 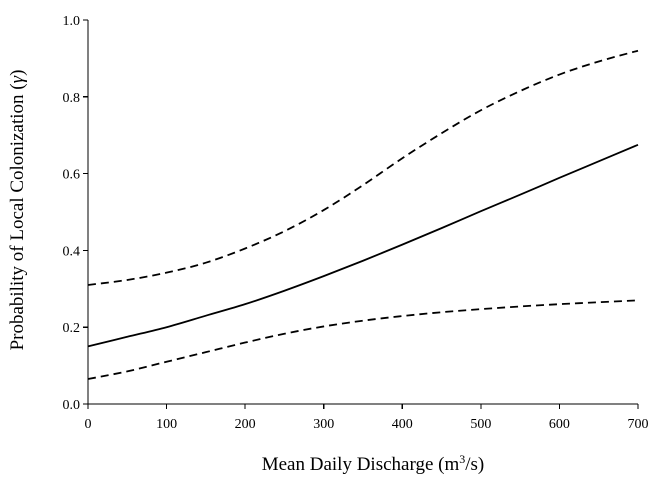 I want to click on x-axis: 0 100 200 300 400 500 600 700, so click(x=367, y=417).